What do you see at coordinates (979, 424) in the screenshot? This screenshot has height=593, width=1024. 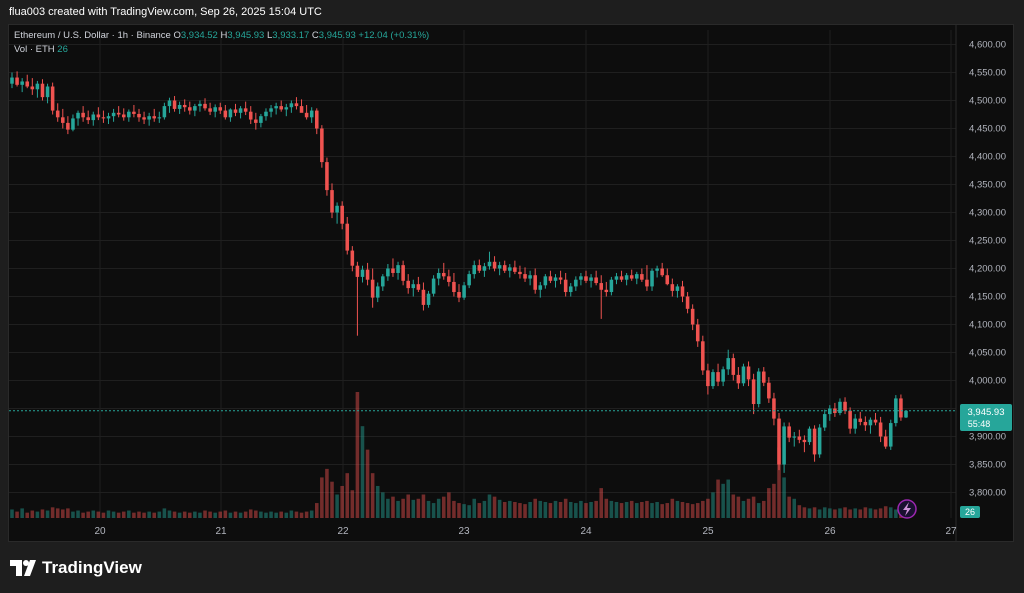 I see `candle-countdown: 55:48` at bounding box center [979, 424].